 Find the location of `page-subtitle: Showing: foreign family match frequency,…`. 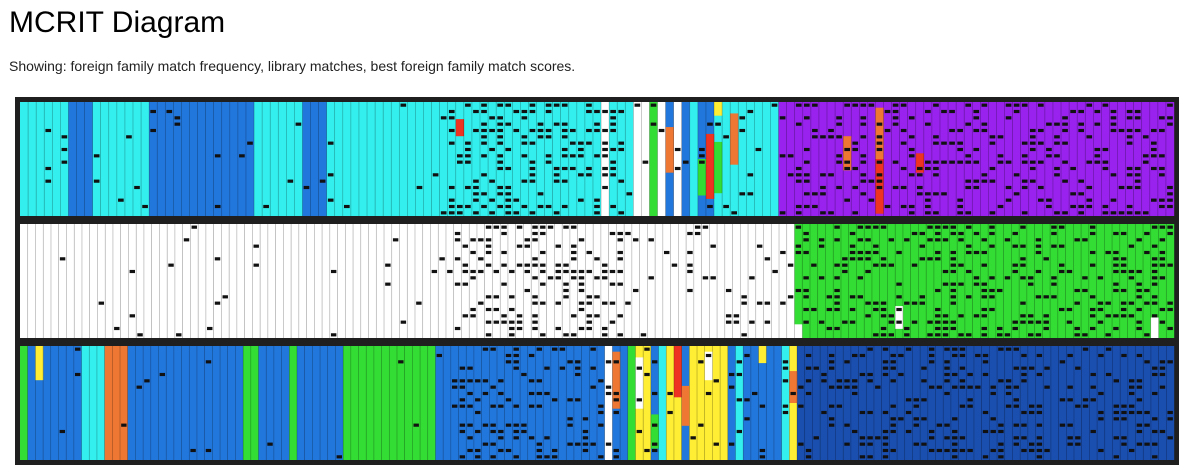

page-subtitle: Showing: foreign family match frequency,… is located at coordinates (292, 66).